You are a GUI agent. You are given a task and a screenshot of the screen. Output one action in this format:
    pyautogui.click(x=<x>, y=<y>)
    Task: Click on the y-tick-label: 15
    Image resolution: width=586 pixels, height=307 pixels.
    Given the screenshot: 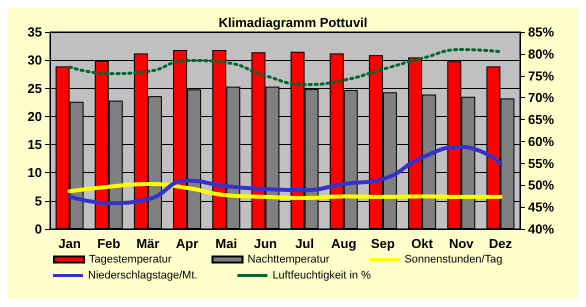 What is the action you would take?
    pyautogui.click(x=35, y=144)
    